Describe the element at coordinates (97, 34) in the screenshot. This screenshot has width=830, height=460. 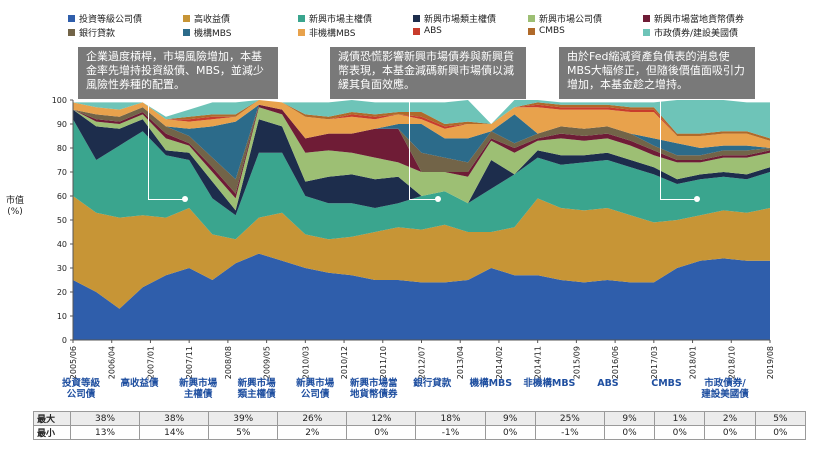
I see `legend-label: 銀行貸款` at that location.